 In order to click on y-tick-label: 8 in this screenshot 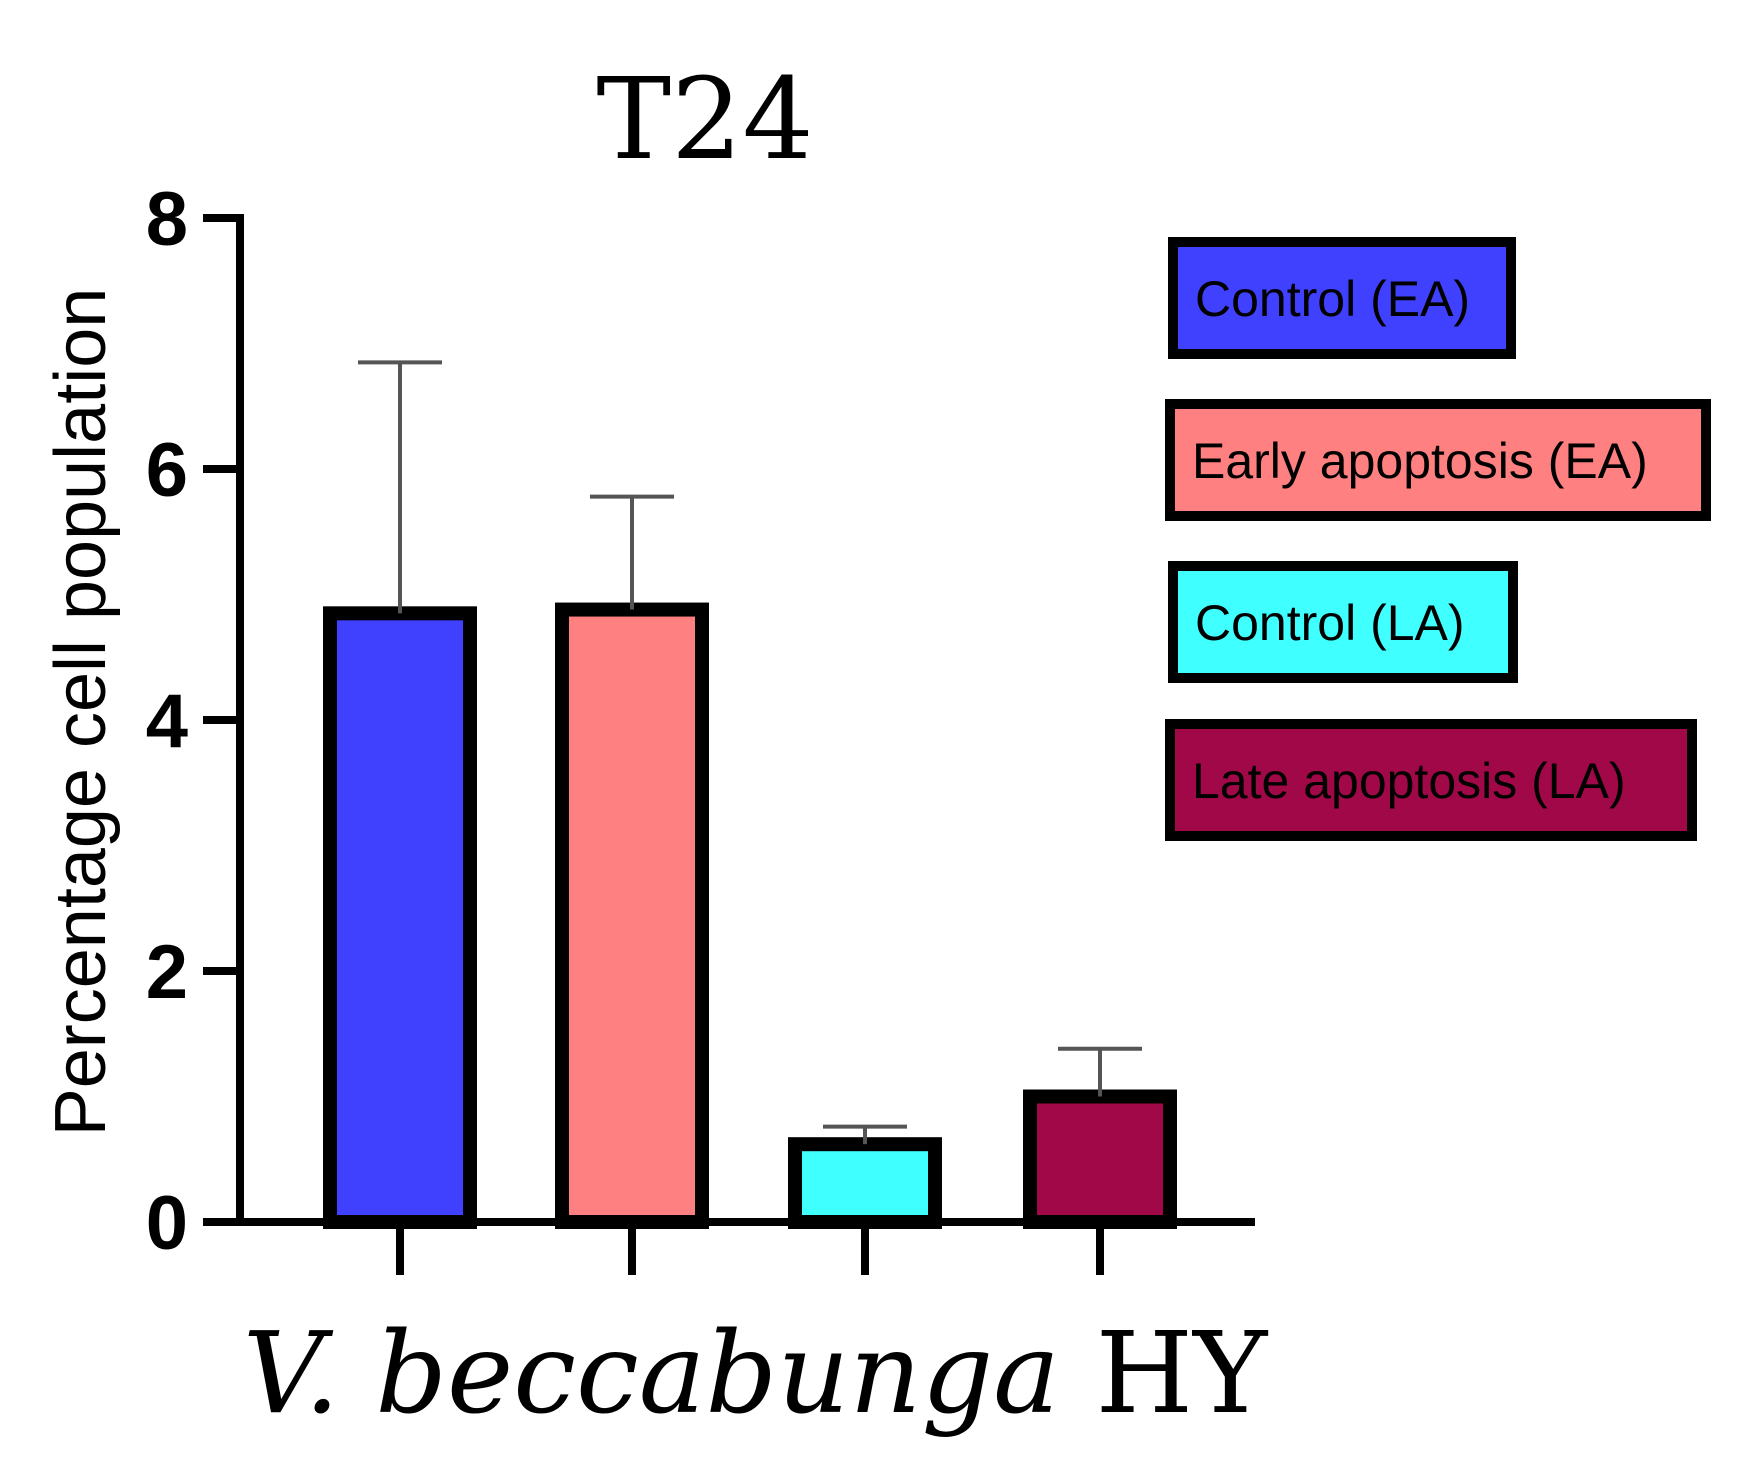, I will do `click(167, 219)`.